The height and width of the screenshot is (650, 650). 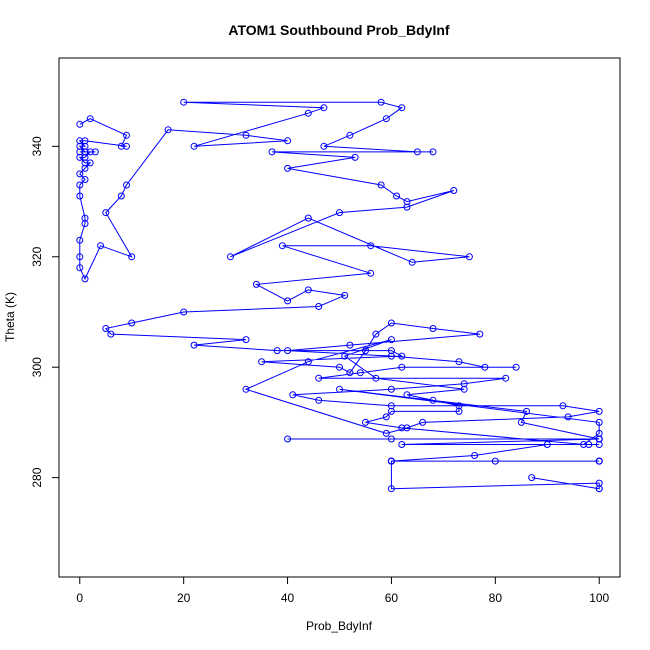 What do you see at coordinates (288, 598) in the screenshot?
I see `x-tick-label: 40` at bounding box center [288, 598].